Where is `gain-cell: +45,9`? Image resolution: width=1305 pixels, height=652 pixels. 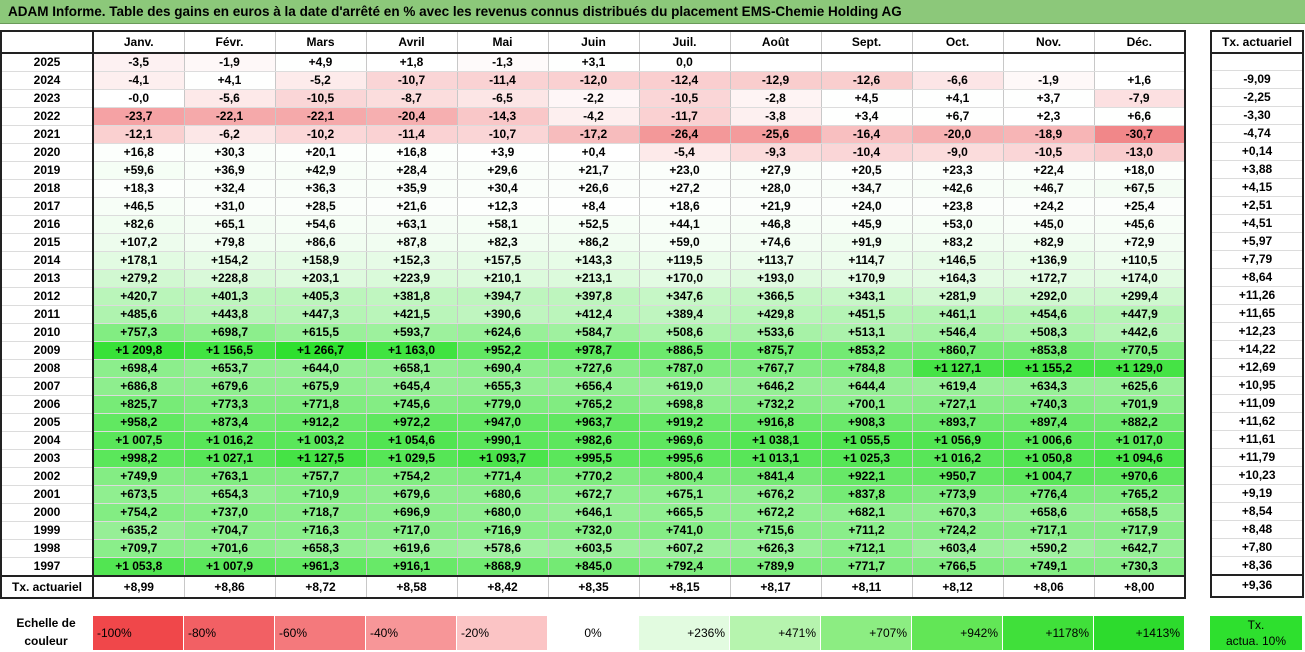 gain-cell: +45,9 is located at coordinates (867, 224).